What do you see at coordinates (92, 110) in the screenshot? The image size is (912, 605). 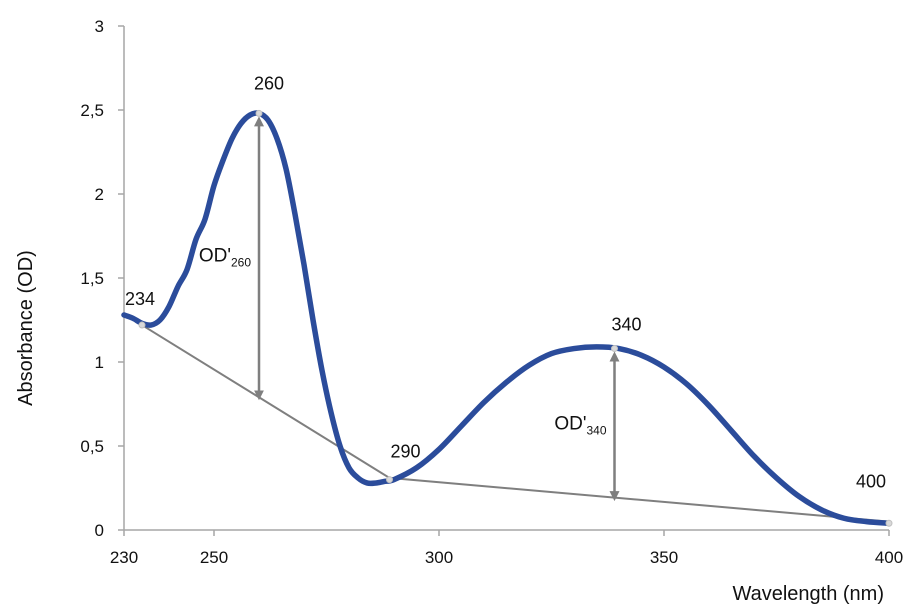 I see `y-tick-label: 2,5` at bounding box center [92, 110].